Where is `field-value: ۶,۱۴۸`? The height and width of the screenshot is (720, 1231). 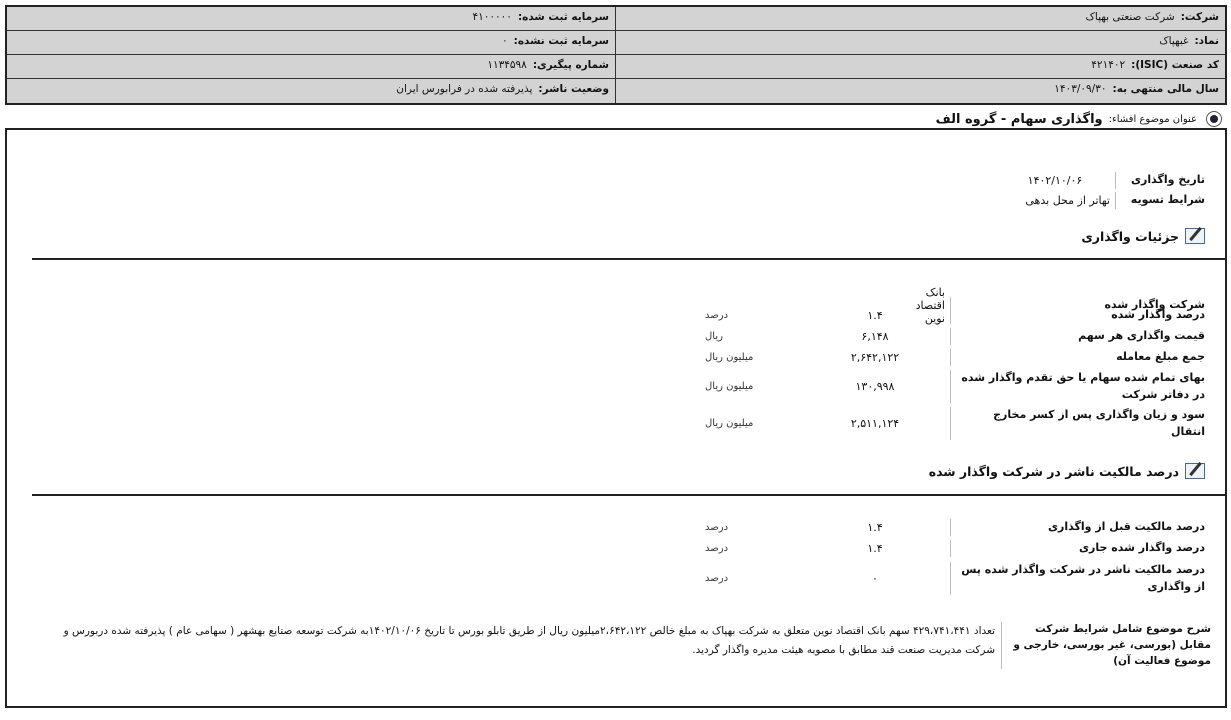 field-value: ۶,۱۴۸ is located at coordinates (875, 336).